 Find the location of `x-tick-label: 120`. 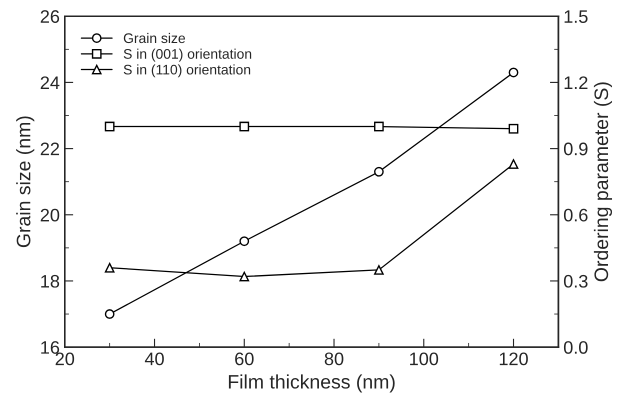

x-tick-label: 120 is located at coordinates (514, 359).